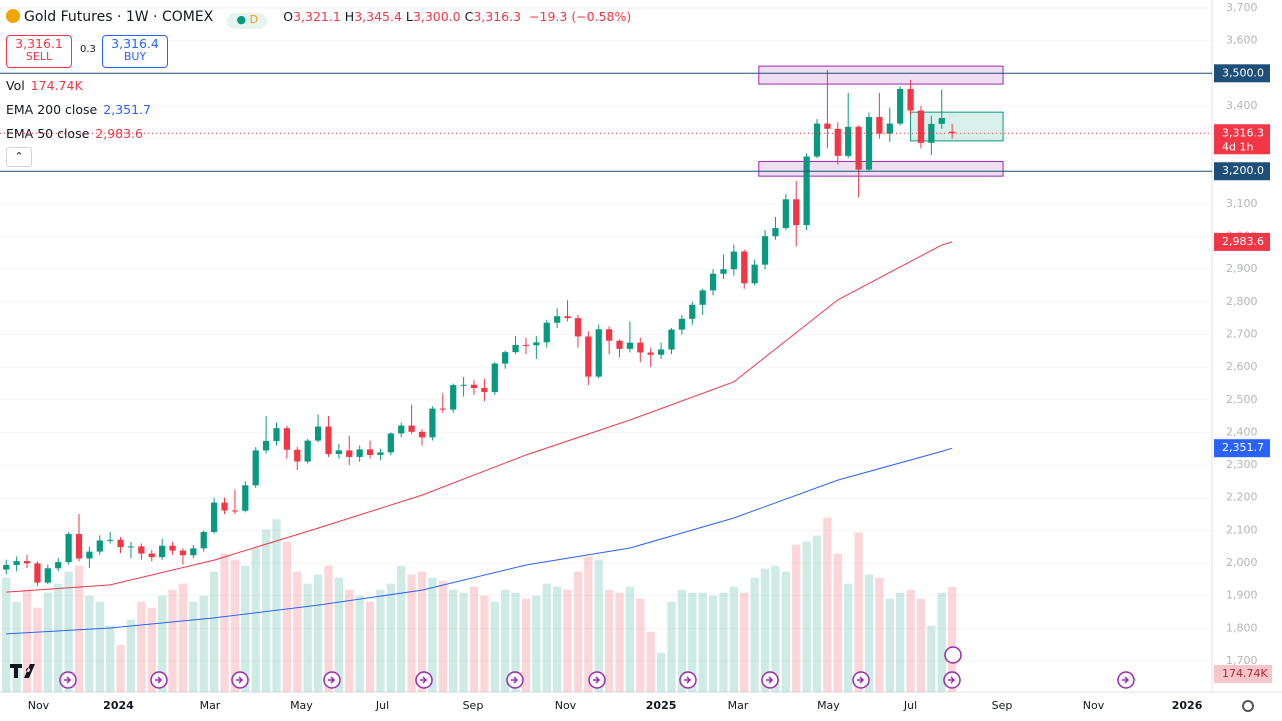 The image size is (1282, 721). Describe the element at coordinates (118, 17) in the screenshot. I see `symbol-title: Gold Futures · 1W · COMEX` at that location.